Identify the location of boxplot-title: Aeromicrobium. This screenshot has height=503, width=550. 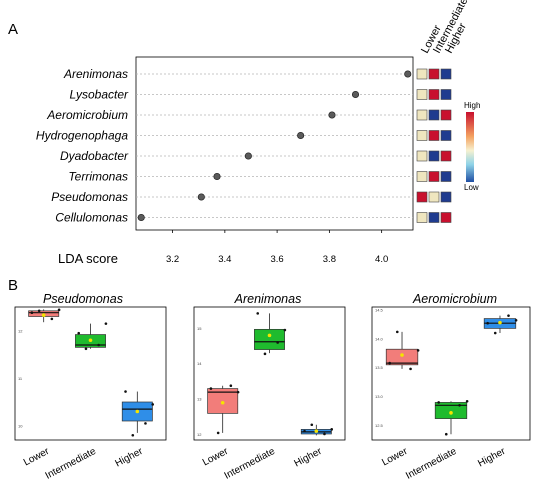
(454, 299).